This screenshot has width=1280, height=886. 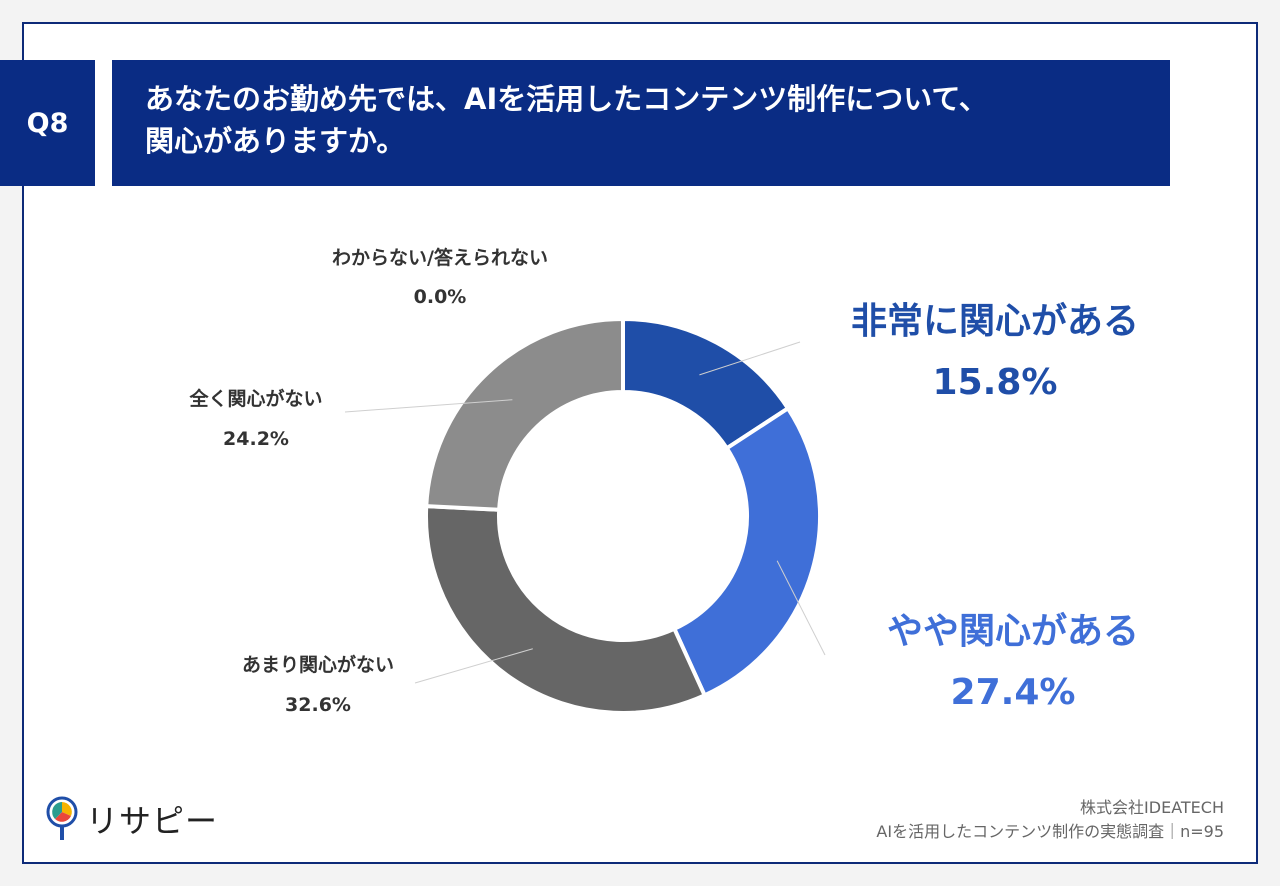 What do you see at coordinates (152, 821) in the screenshot?
I see `logo-text: リサピー` at bounding box center [152, 821].